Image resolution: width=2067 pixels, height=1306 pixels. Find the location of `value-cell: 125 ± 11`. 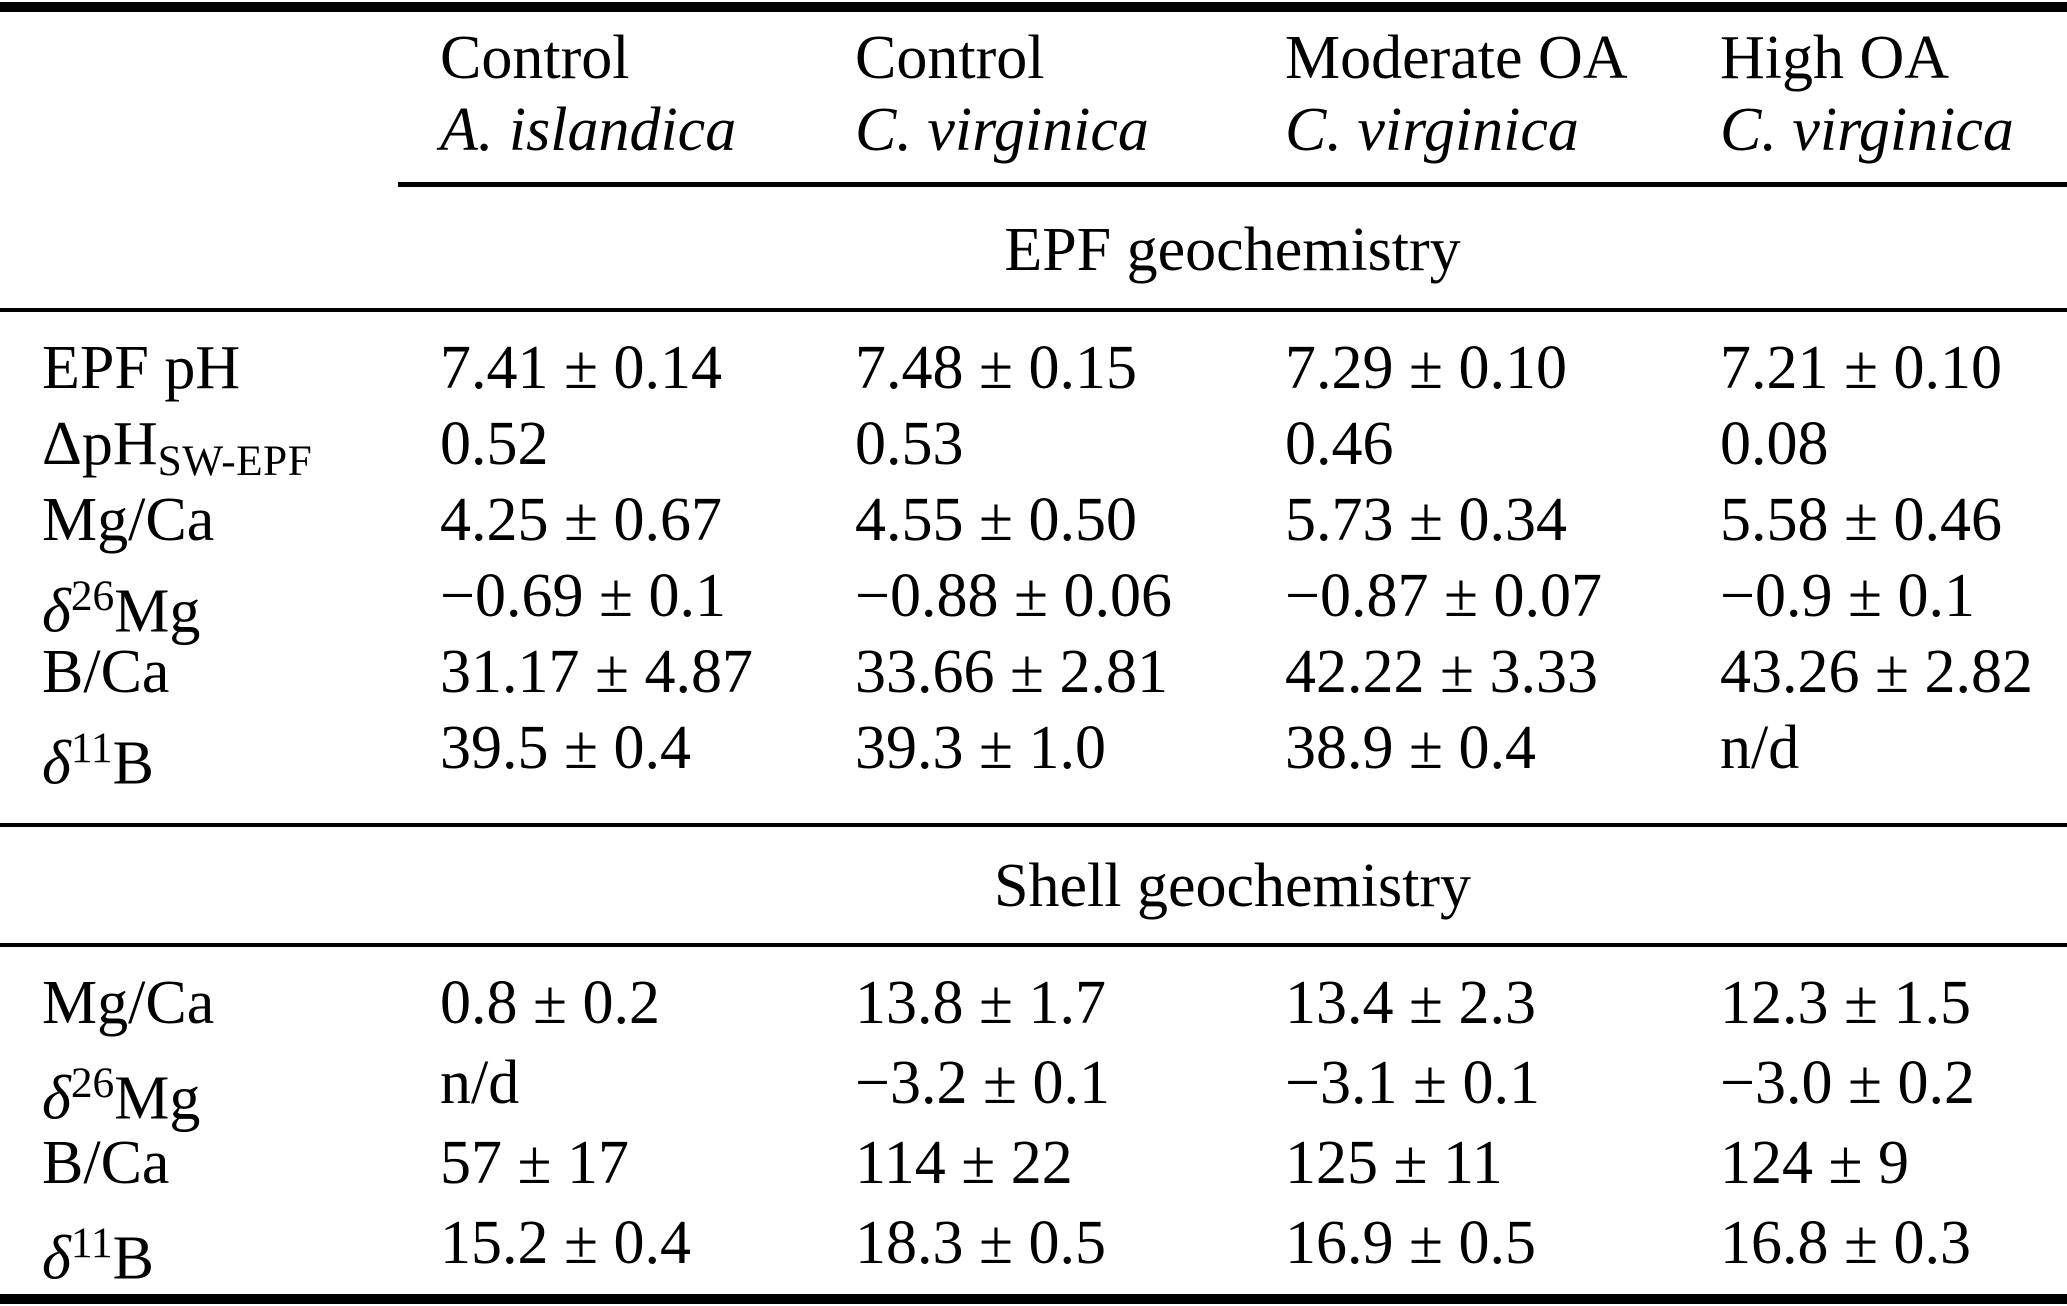

value-cell: 125 ± 11 is located at coordinates (1394, 1163).